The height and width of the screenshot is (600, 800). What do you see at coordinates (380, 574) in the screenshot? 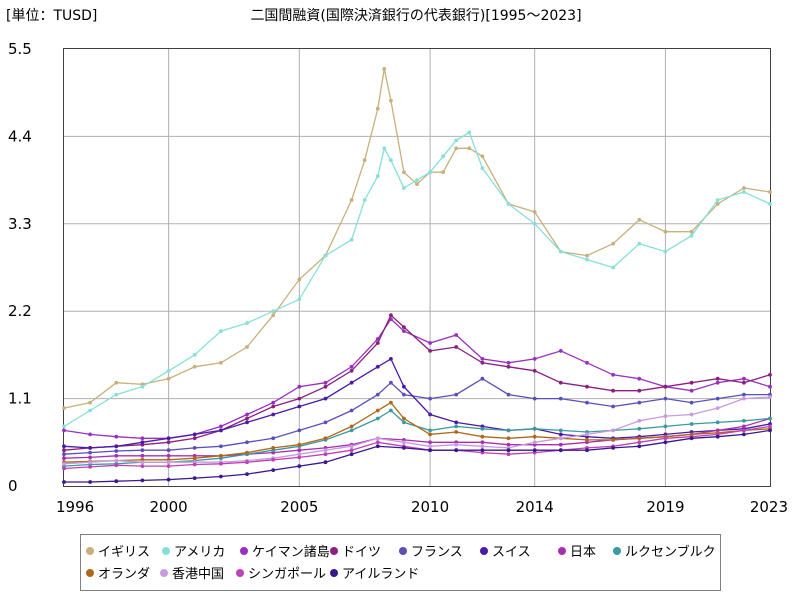
I see `legend-label: アイルランド` at bounding box center [380, 574].